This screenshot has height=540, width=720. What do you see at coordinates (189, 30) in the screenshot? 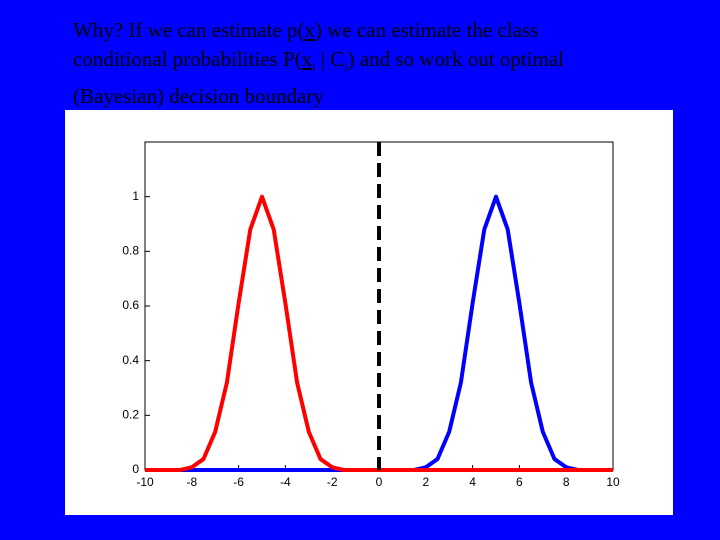
I see `text: Why? If we can estimate p(` at bounding box center [189, 30].